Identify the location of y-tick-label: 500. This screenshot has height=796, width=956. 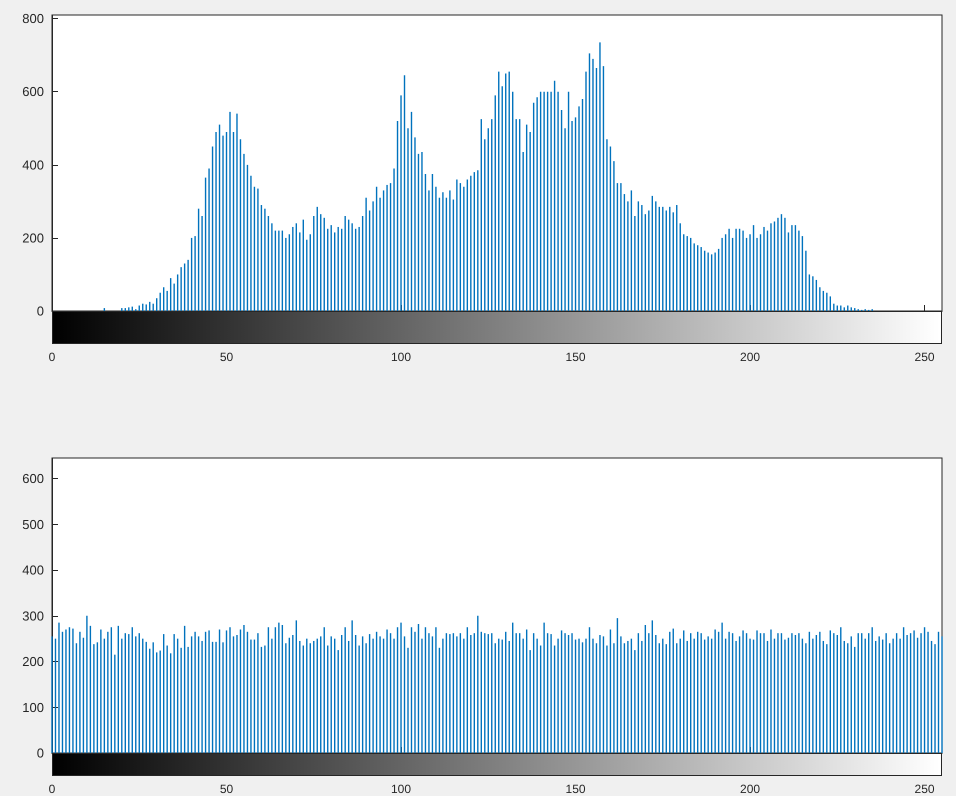
(33, 524).